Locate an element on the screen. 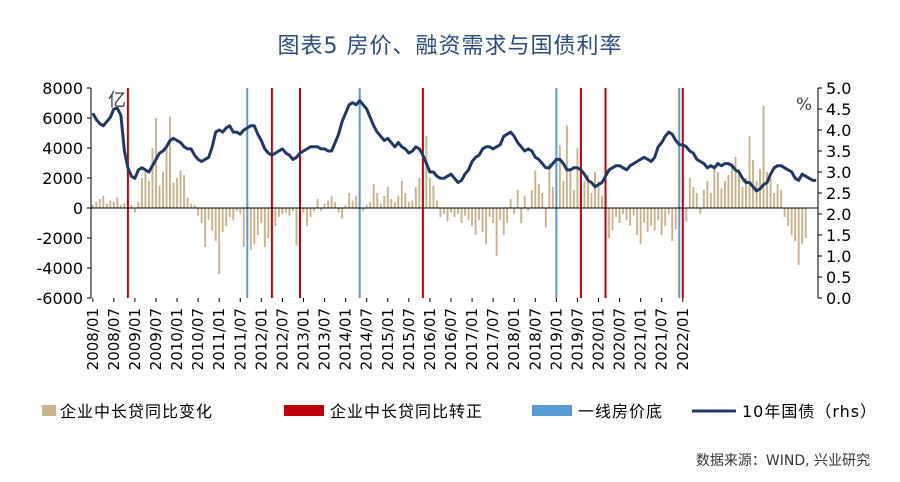  left-unit-label: 亿 is located at coordinates (117, 100).